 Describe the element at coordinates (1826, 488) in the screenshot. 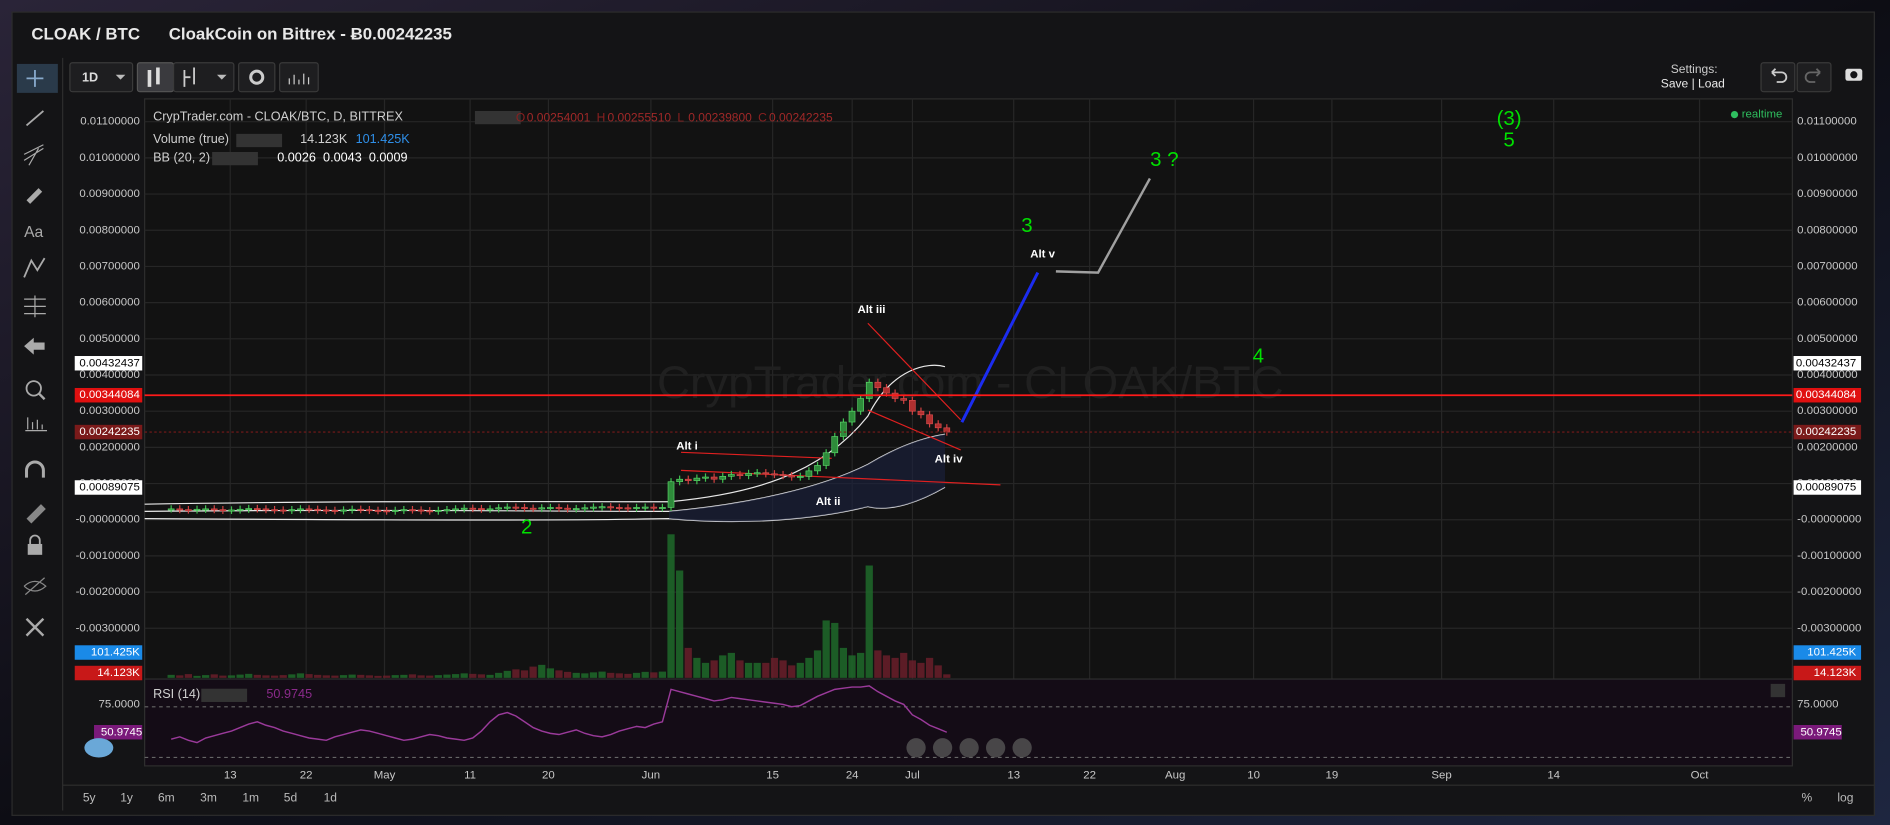

I see `price-label: 0.00089075` at that location.